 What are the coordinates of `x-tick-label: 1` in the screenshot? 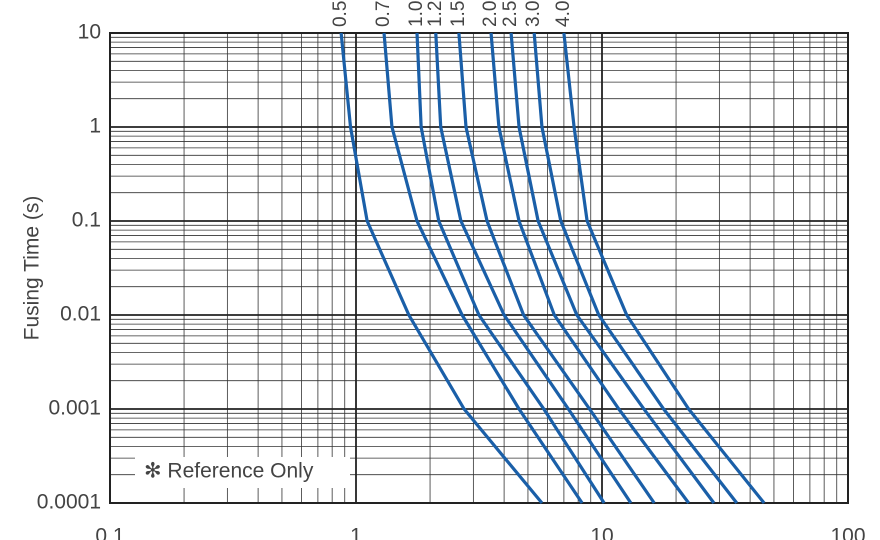 It's located at (356, 532).